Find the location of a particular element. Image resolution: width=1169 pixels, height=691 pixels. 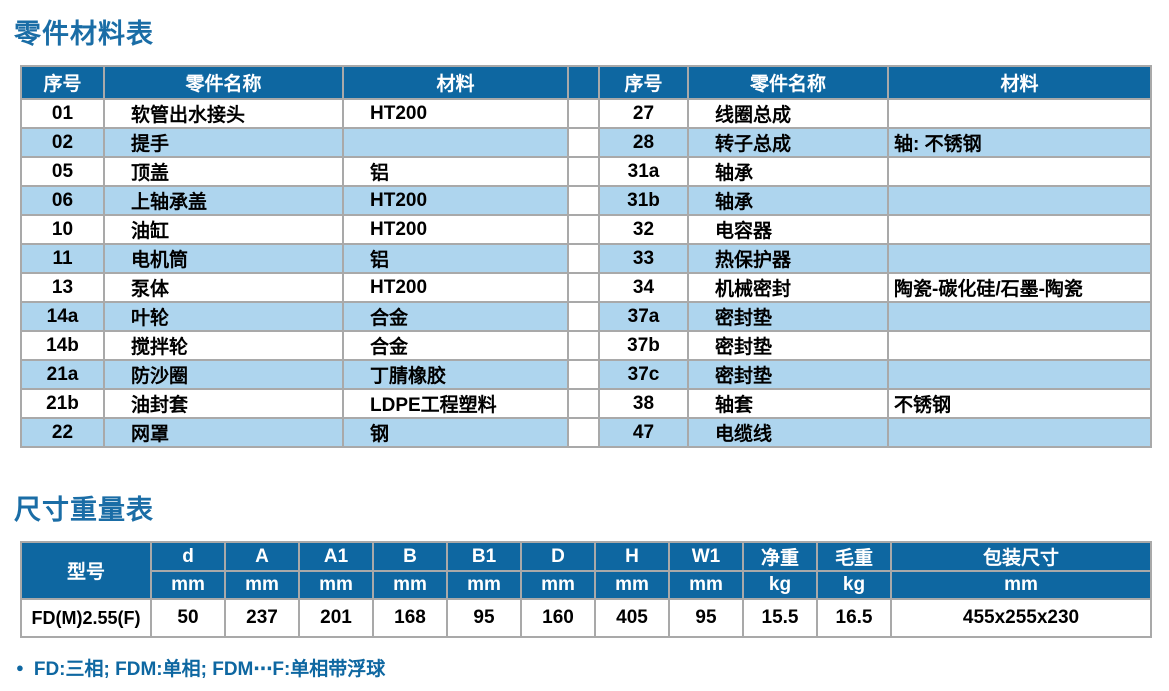

parts-table-row: 14a 叶轮 合金 37a 密封垫 is located at coordinates (586, 316).